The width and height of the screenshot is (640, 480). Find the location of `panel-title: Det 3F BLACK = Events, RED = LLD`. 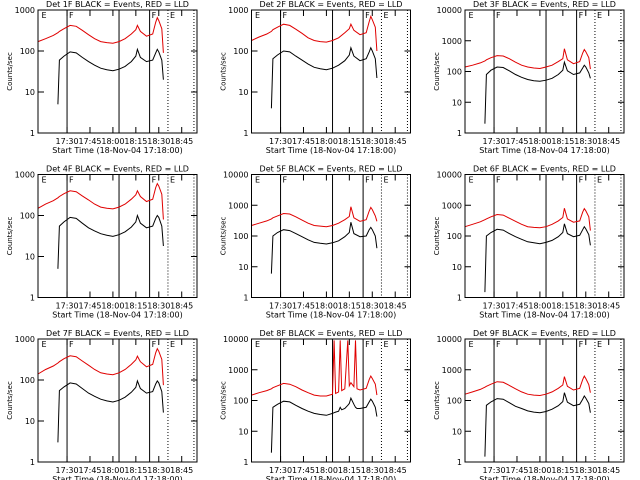

panel-title: Det 3F BLACK = Events, RED = LLD is located at coordinates (544, 4).